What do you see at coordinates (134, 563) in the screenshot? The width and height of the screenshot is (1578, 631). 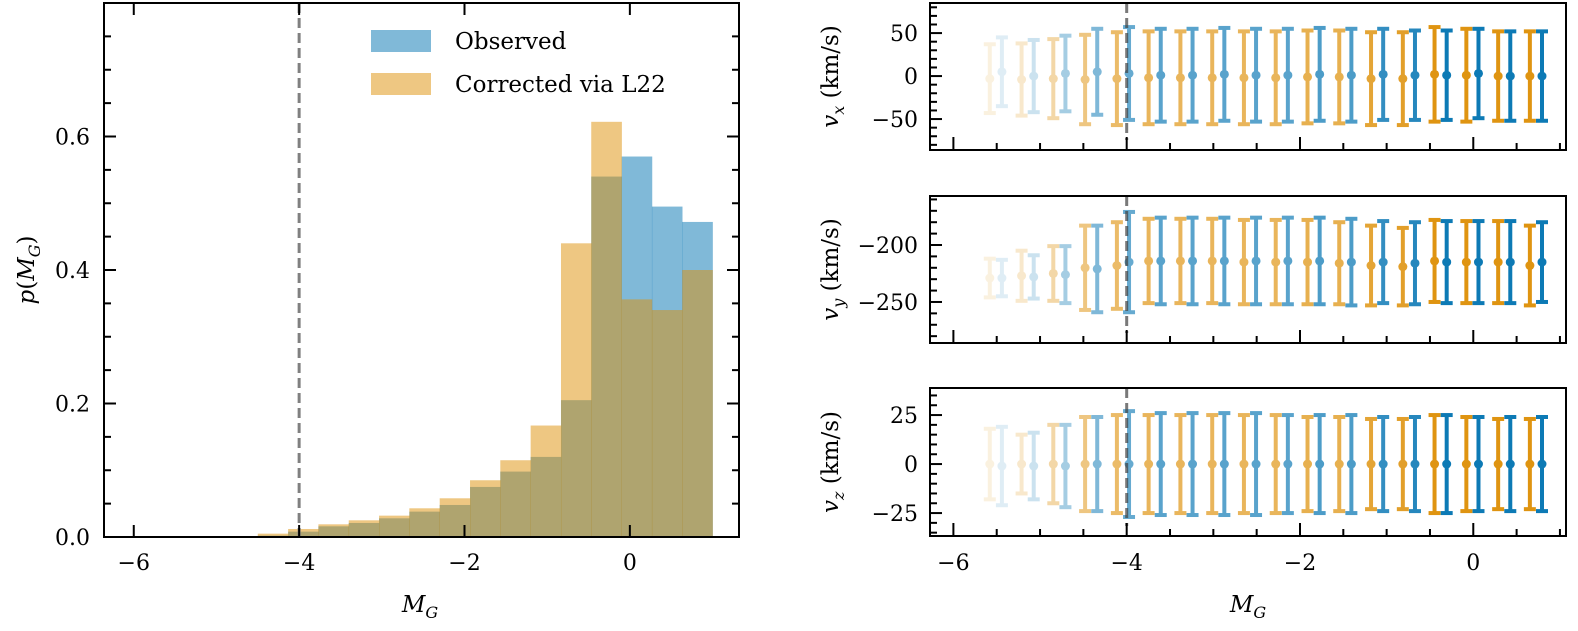 I see `x-tick-label: −6` at bounding box center [134, 563].